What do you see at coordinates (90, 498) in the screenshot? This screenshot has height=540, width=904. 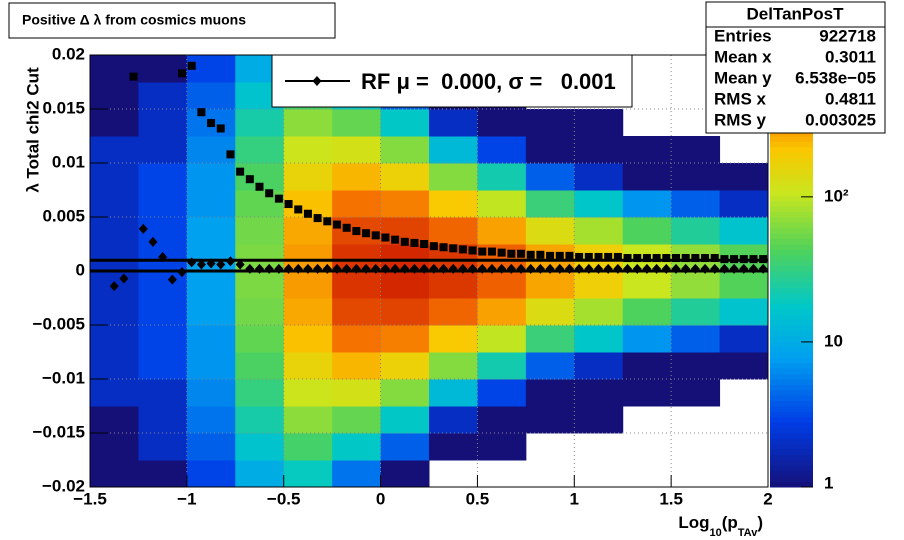 I see `x-tick-label: −1.5` at bounding box center [90, 498].